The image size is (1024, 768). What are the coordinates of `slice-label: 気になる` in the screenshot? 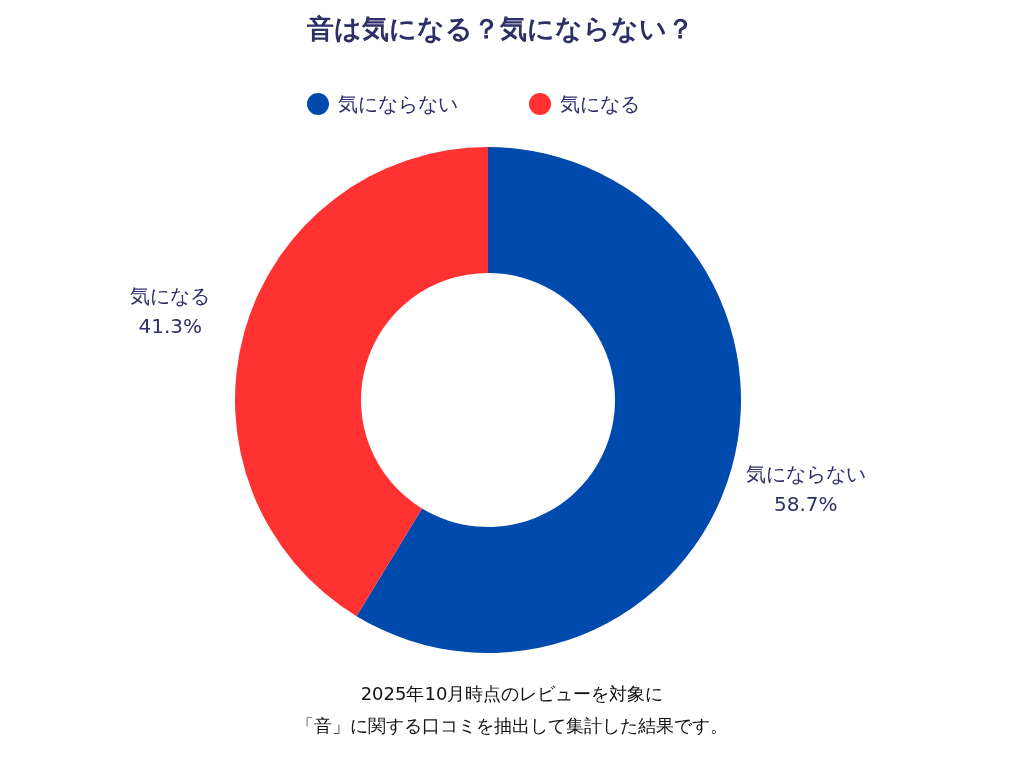 It's located at (170, 295).